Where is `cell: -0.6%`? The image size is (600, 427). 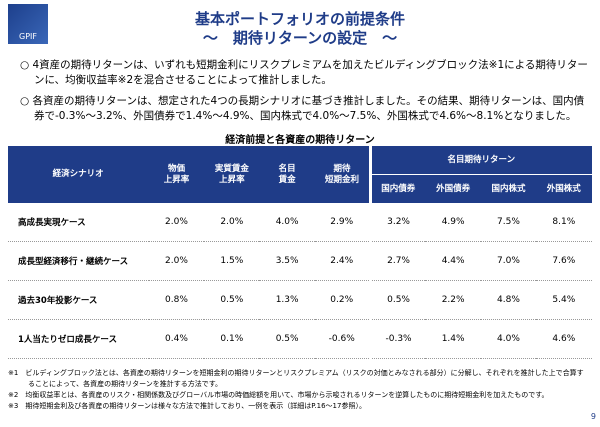
cell: -0.6% is located at coordinates (342, 339).